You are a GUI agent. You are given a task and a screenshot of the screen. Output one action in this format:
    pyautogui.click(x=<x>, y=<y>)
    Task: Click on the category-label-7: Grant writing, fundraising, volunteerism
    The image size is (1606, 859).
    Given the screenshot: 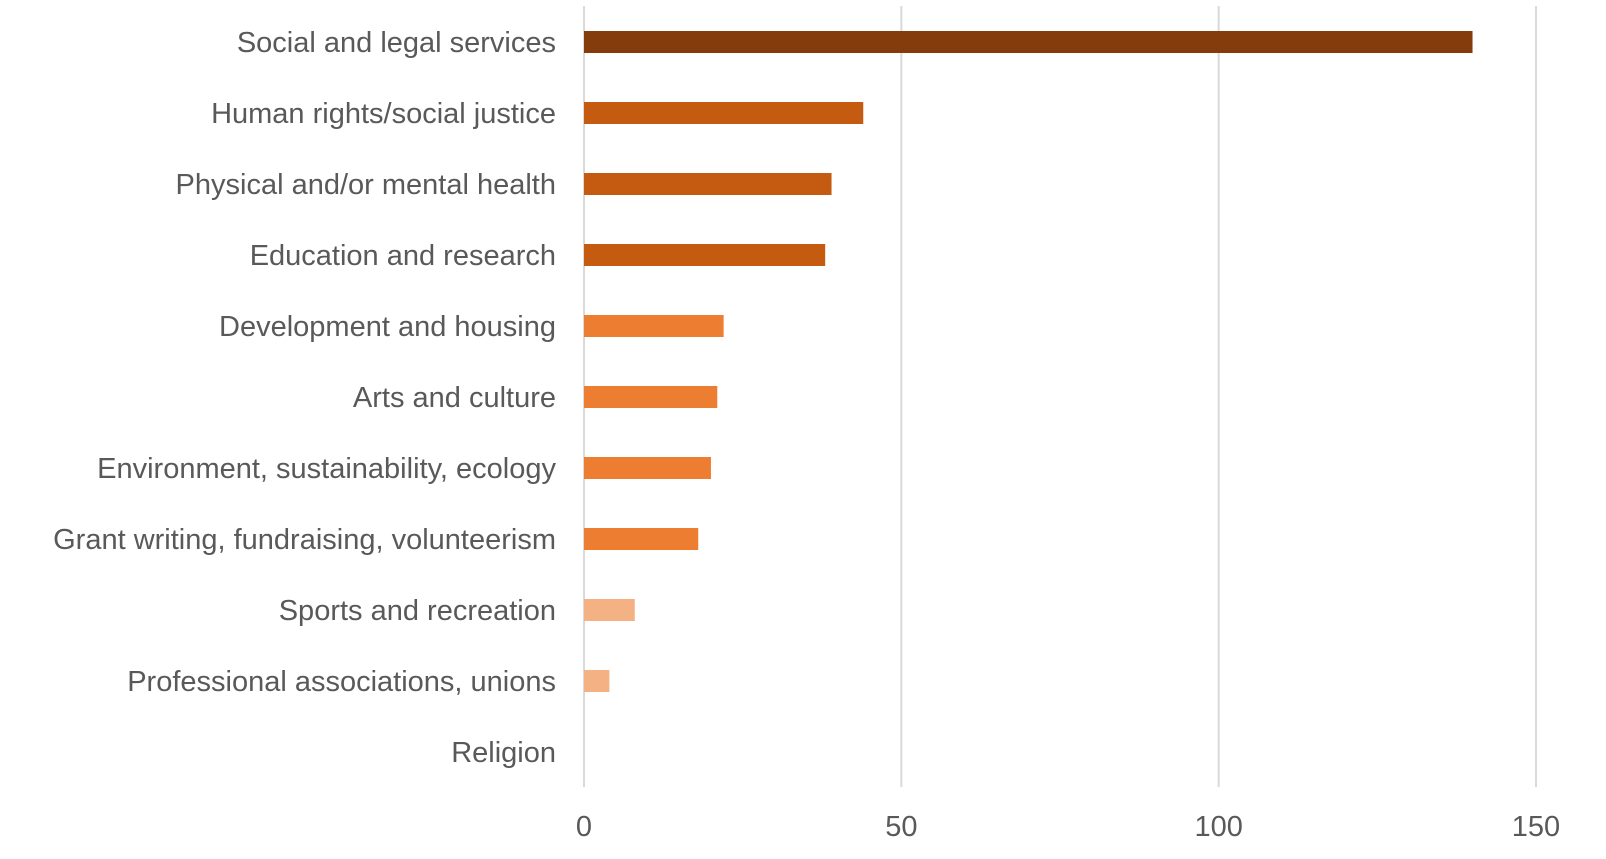 What is the action you would take?
    pyautogui.click(x=304, y=540)
    